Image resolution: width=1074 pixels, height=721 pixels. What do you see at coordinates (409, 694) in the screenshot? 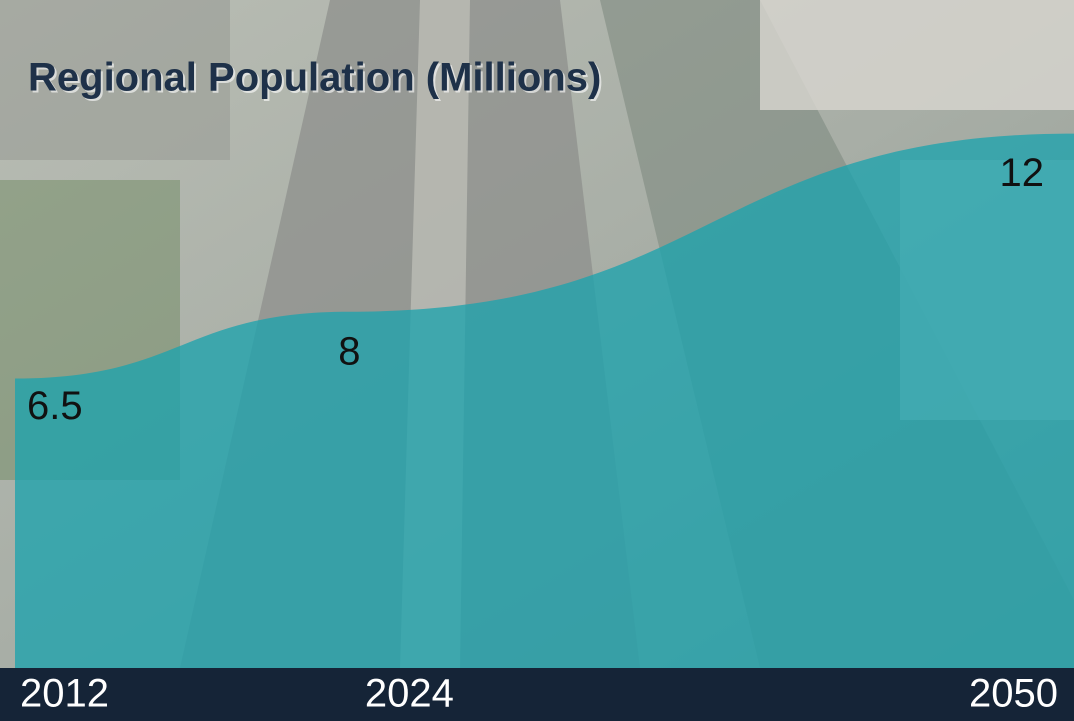
I see `x-tick-label: 2024` at bounding box center [409, 694].